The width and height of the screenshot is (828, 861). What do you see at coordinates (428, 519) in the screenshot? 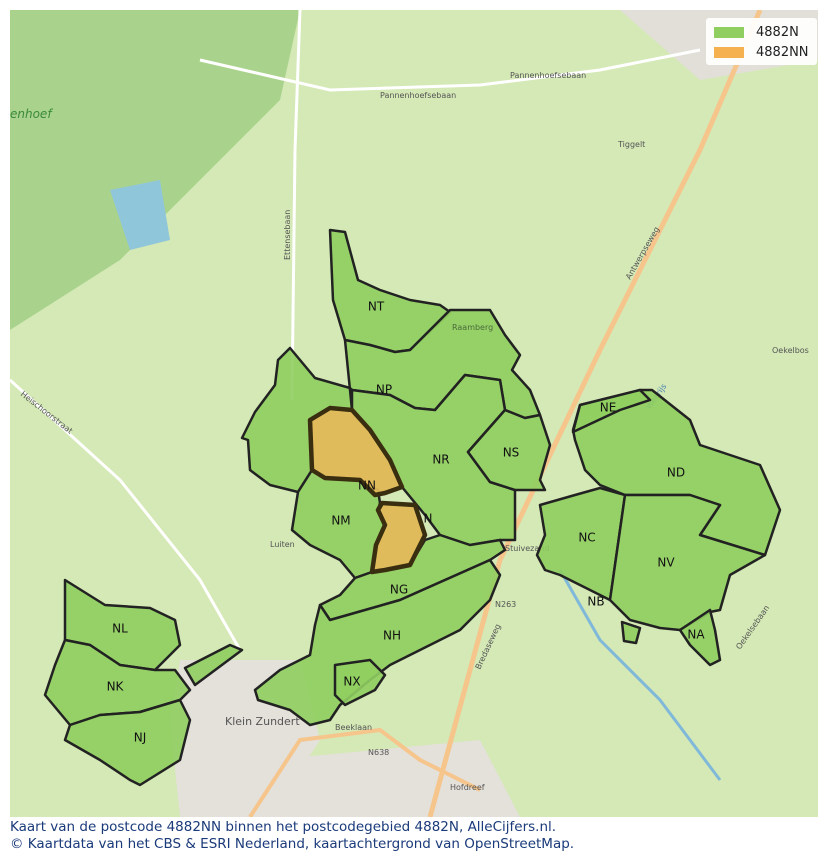
I see `region-label: N` at bounding box center [428, 519].